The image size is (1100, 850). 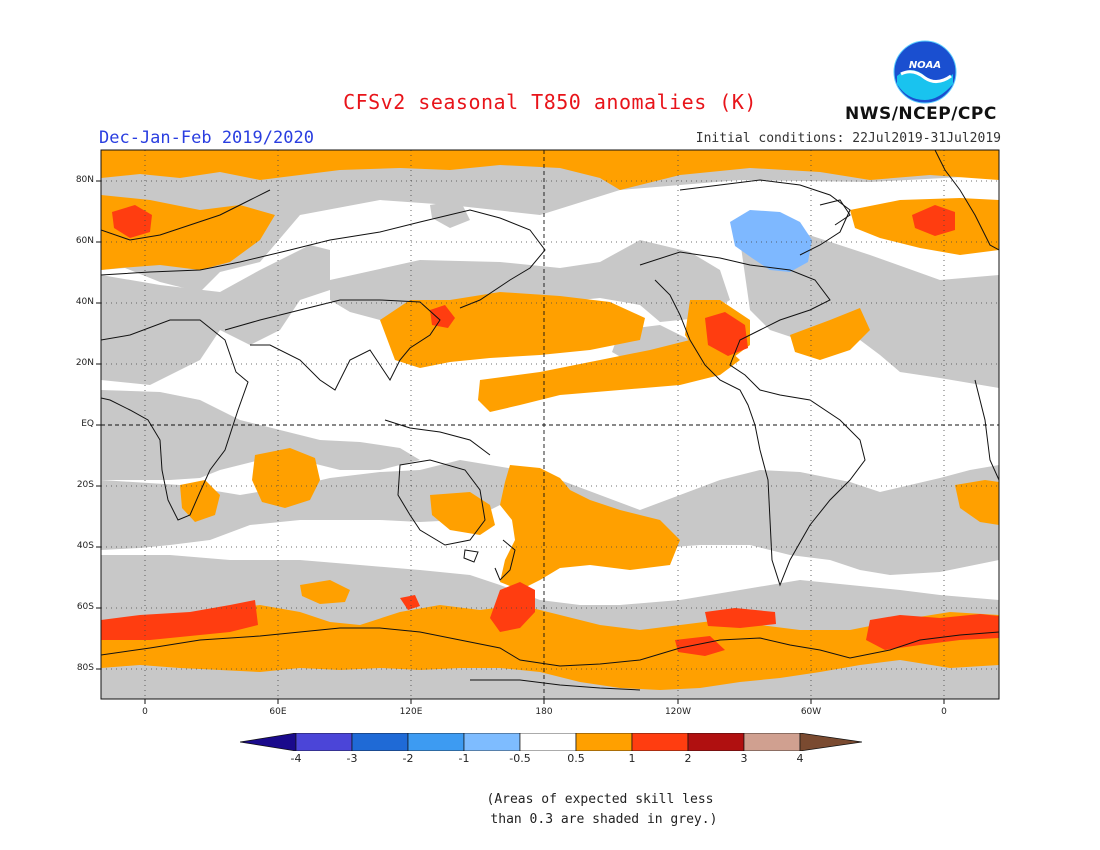 What do you see at coordinates (145, 712) in the screenshot?
I see `lon-label-0-left: 0` at bounding box center [145, 712].